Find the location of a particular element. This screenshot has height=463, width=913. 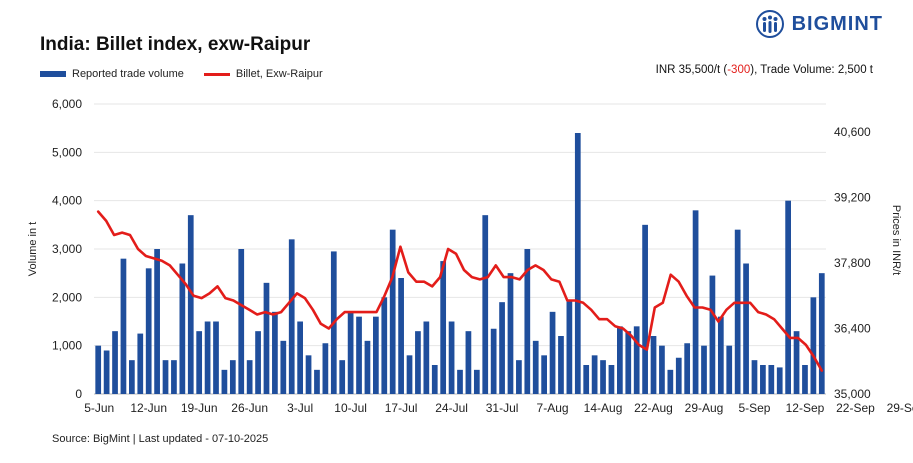

x-tick-label: 12-Jun is located at coordinates (148, 408).